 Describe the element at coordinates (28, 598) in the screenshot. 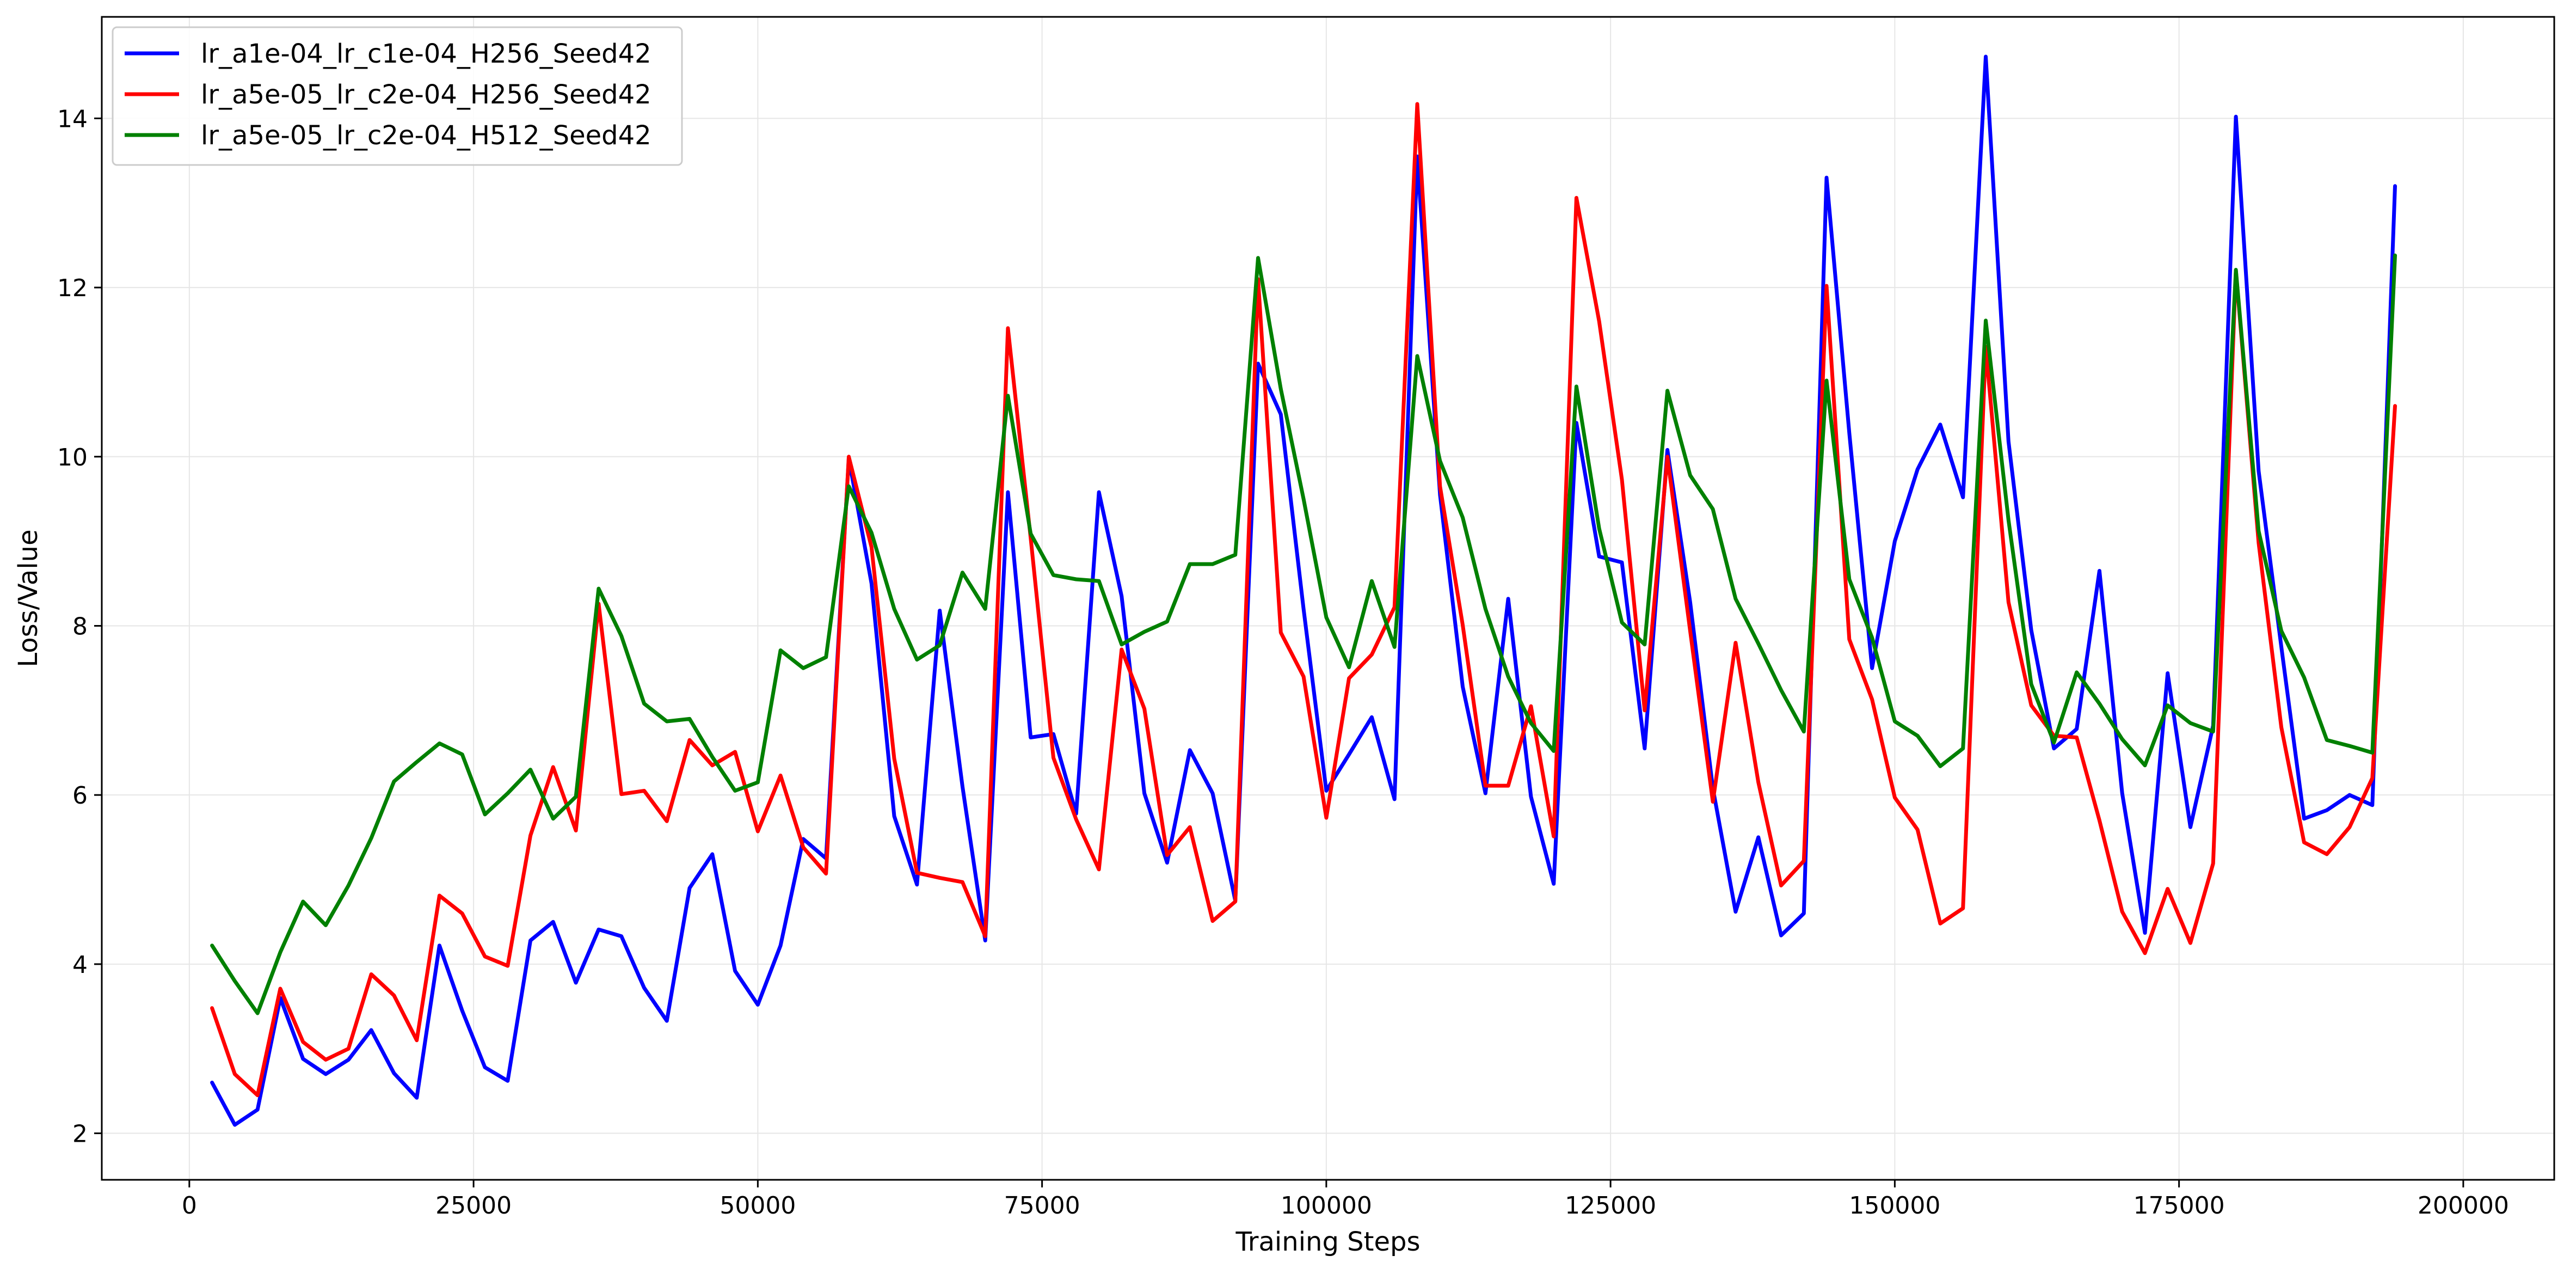

I see `y-axis-title: Loss/Value` at that location.